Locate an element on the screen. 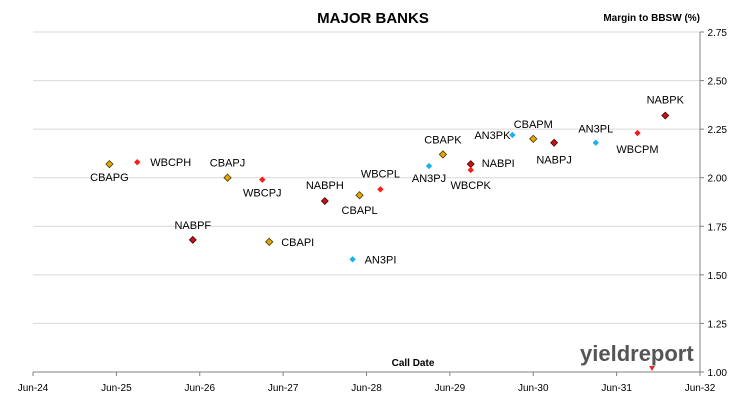 This screenshot has width=730, height=400. data-point-cbapl is located at coordinates (359, 195).